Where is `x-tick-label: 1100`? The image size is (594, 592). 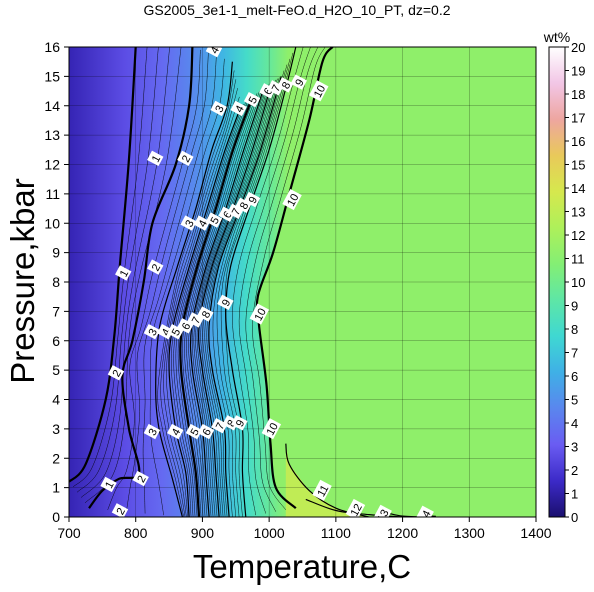
x-tick-label: 1100 is located at coordinates (336, 533).